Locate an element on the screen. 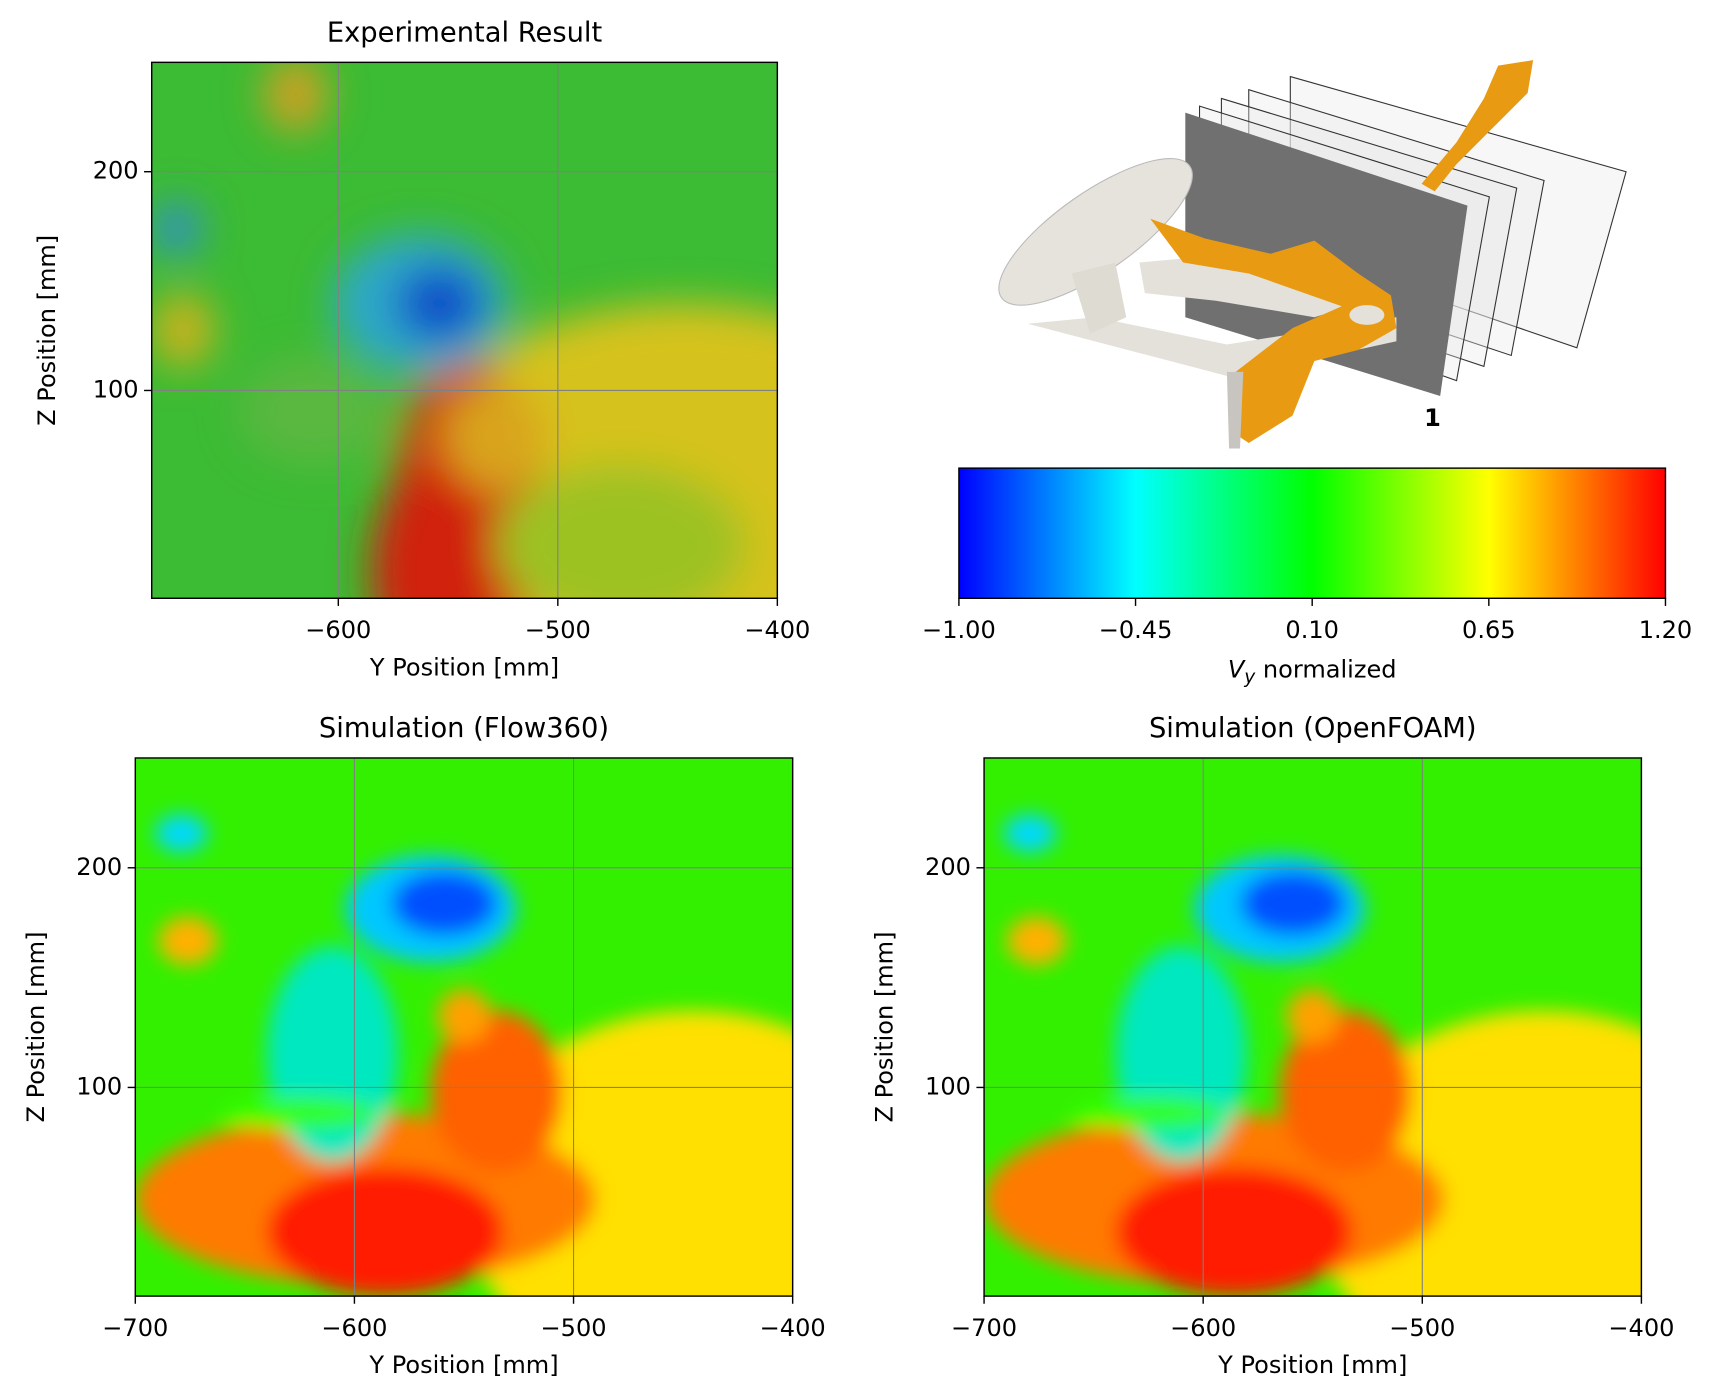 This screenshot has height=1400, width=1710. chart-title: Simulation (Flow360) is located at coordinates (464, 728).